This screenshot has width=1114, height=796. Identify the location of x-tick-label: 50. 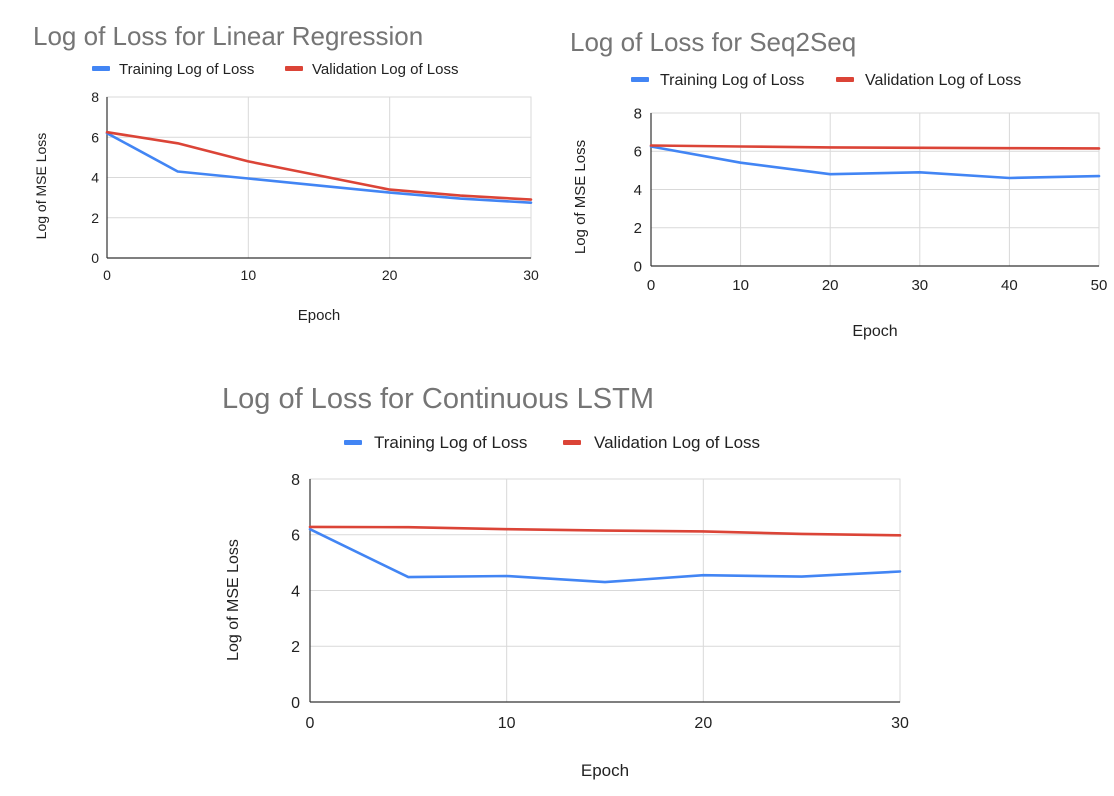
(1099, 285).